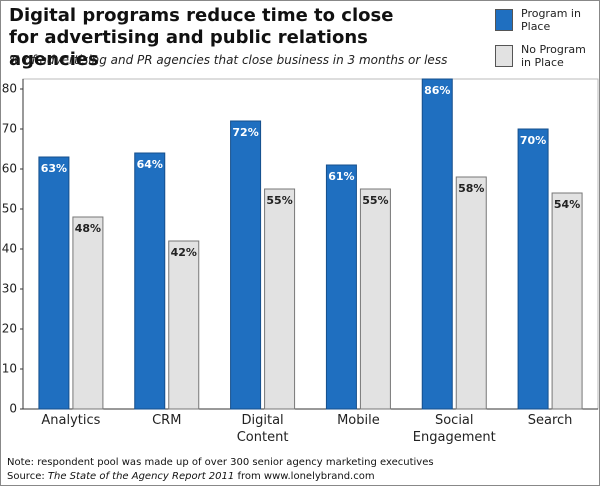 The height and width of the screenshot is (486, 600). I want to click on data-label: 48%, so click(88, 228).